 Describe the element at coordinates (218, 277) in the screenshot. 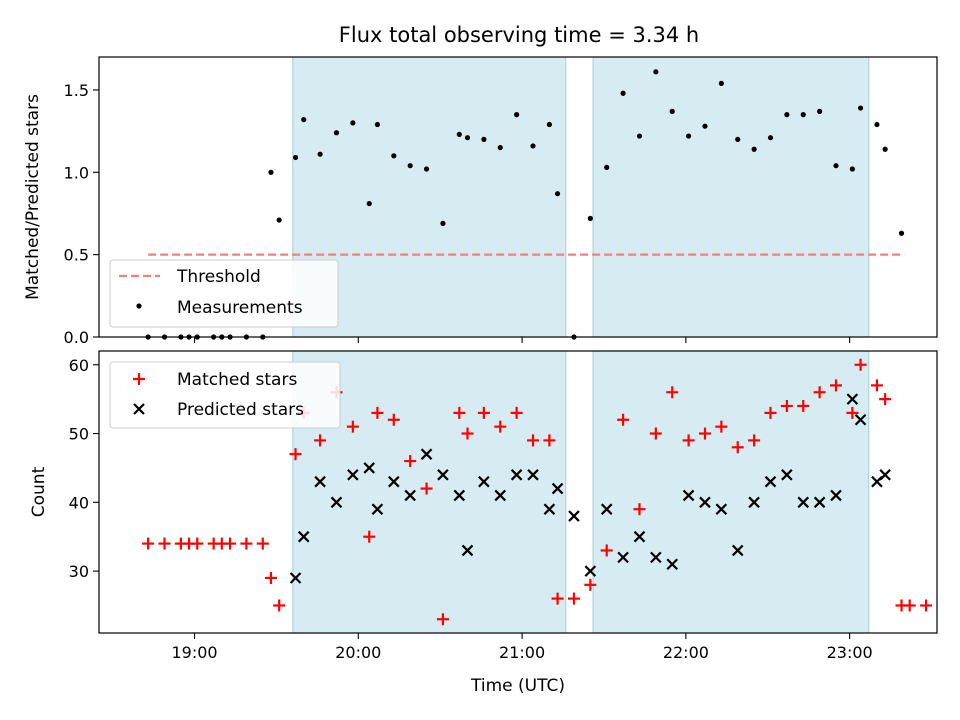

I see `legend-threshold-label: Threshold` at that location.